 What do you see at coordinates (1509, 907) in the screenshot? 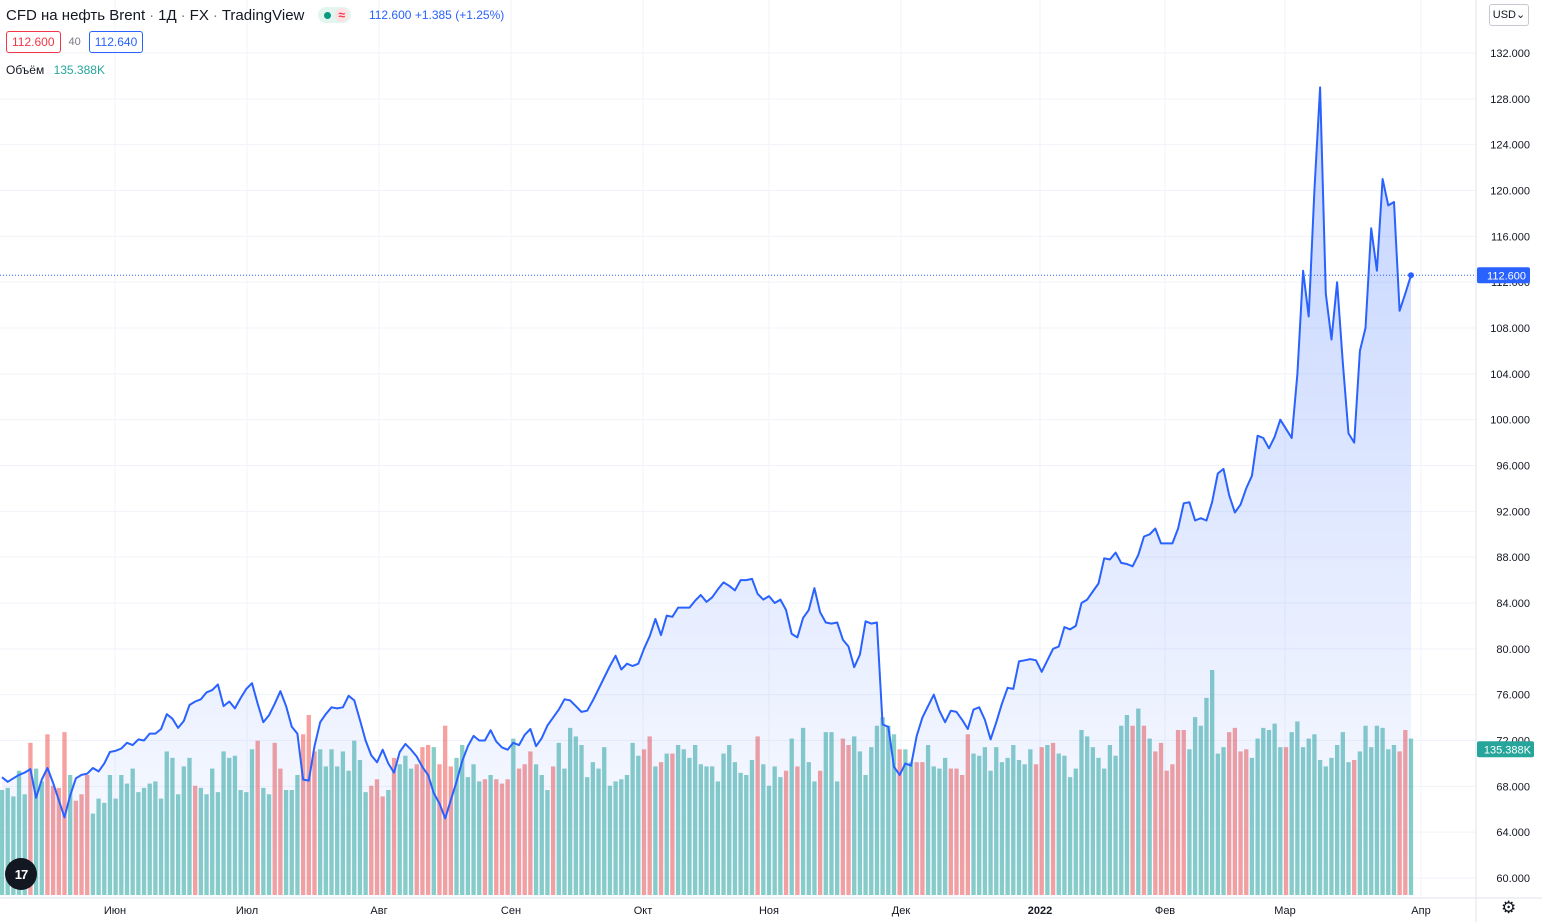
I see `gear-icon: ⚙` at bounding box center [1509, 907].